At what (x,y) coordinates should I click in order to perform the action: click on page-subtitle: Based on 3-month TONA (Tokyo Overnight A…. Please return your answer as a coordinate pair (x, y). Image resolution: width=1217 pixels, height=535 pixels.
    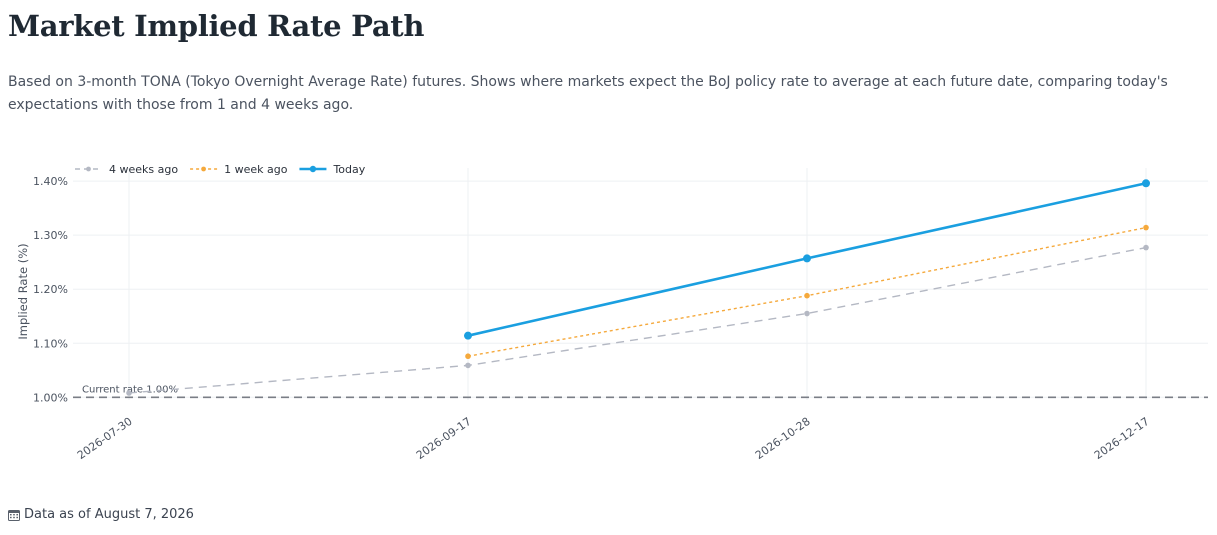
    Looking at the image, I should click on (588, 93).